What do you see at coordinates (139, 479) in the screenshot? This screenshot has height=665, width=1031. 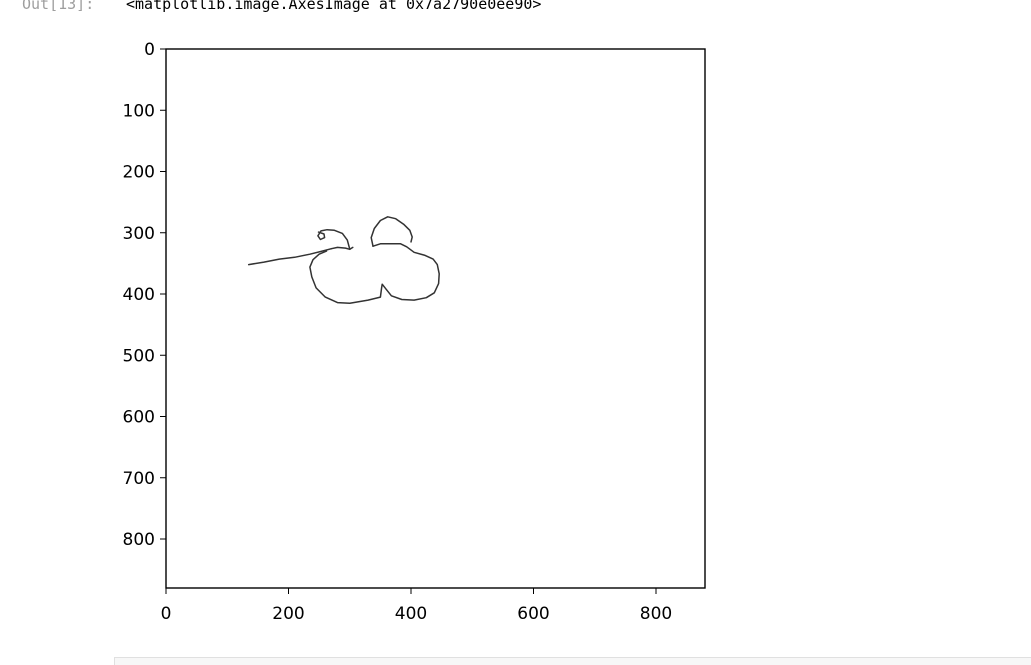 I see `y-tick-label: 700` at bounding box center [139, 479].